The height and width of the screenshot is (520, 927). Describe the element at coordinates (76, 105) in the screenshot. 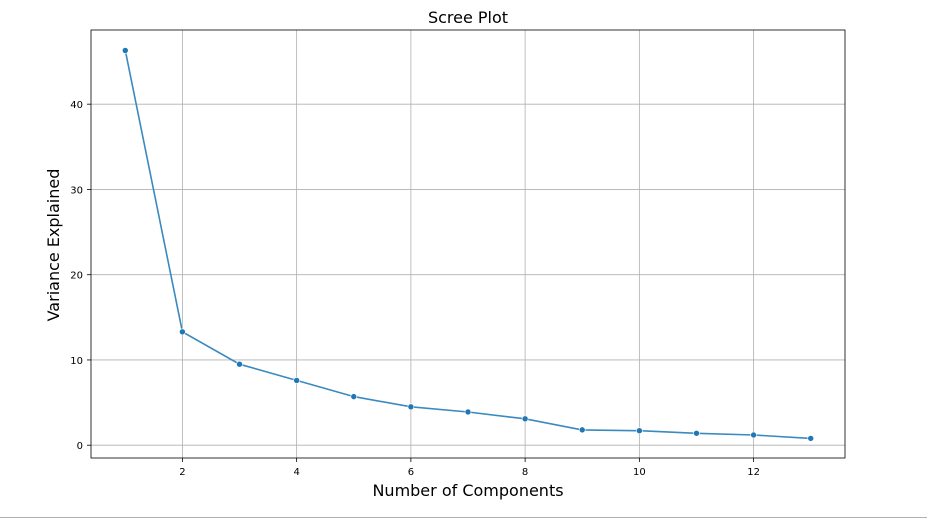

I see `y-tick-label: 40` at that location.